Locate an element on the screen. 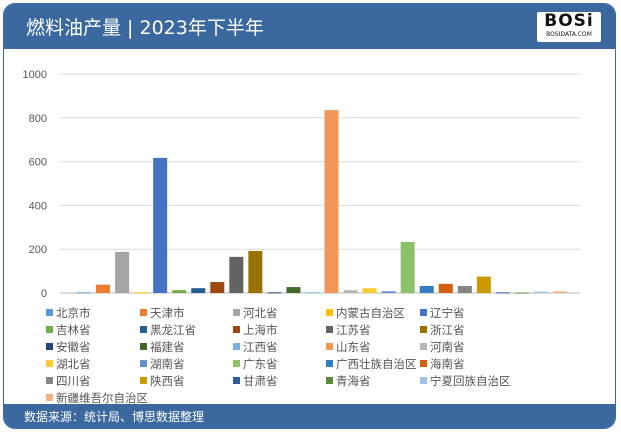  legend-label: 新疆维吾尔自治区 is located at coordinates (102, 398).